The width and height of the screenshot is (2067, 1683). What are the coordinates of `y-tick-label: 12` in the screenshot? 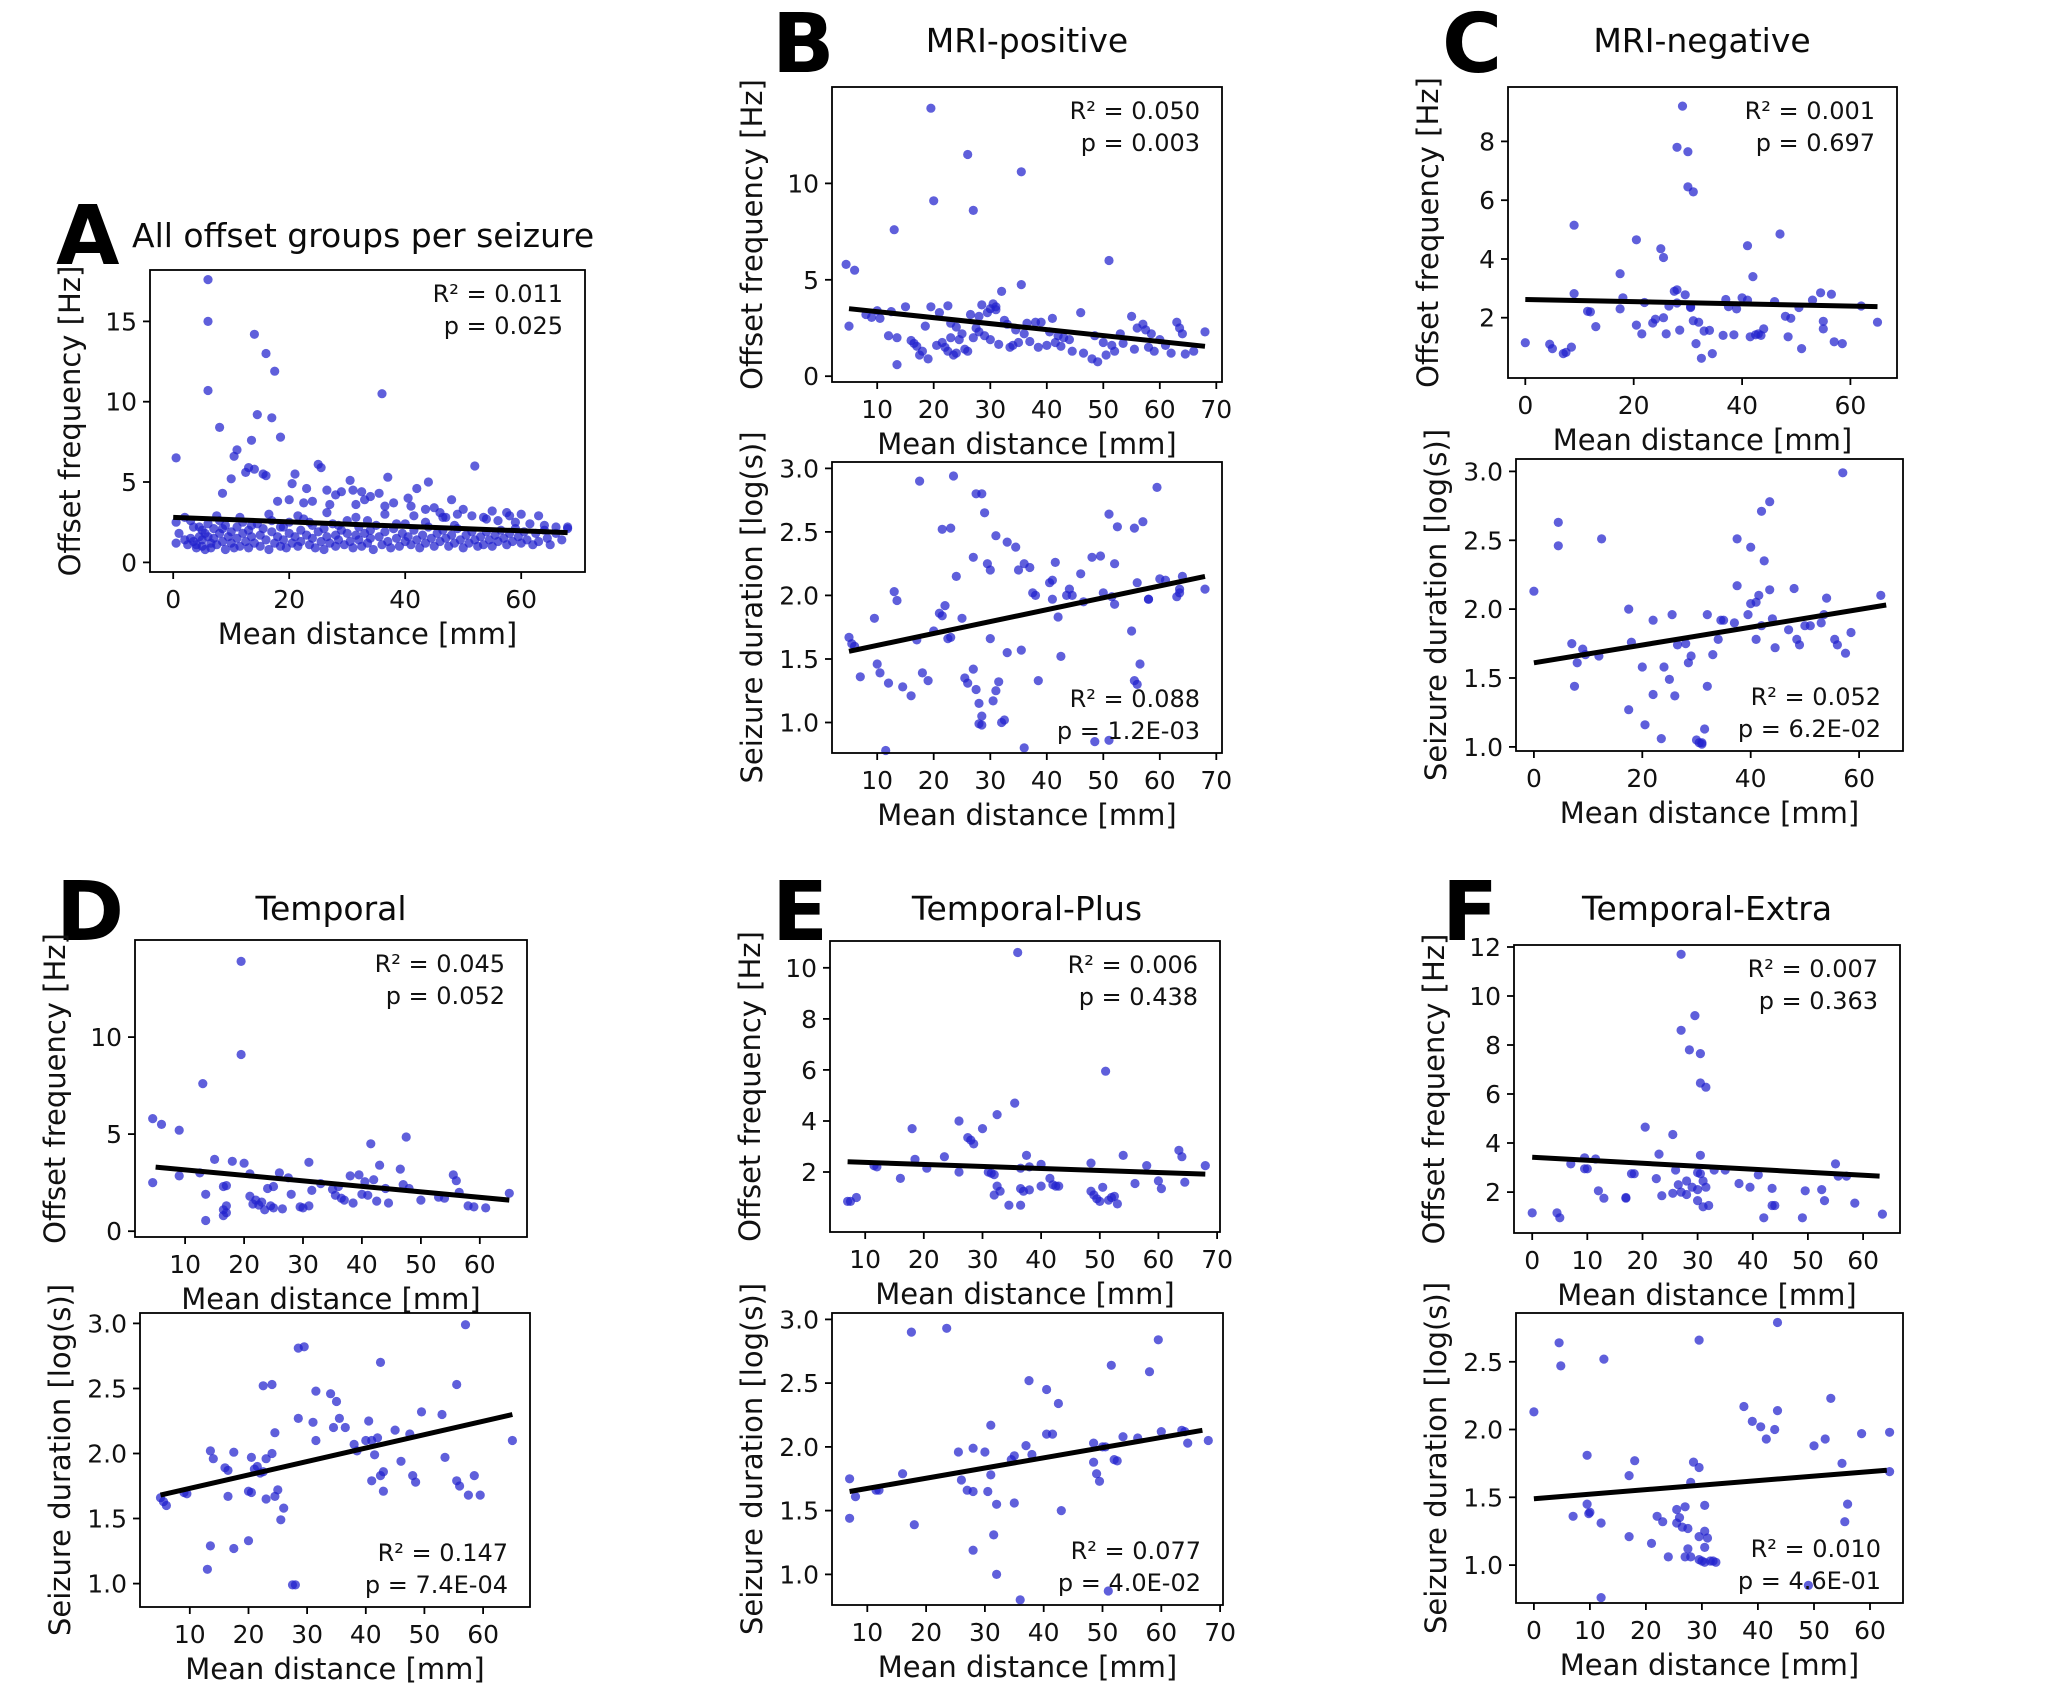 It's located at (1485, 947).